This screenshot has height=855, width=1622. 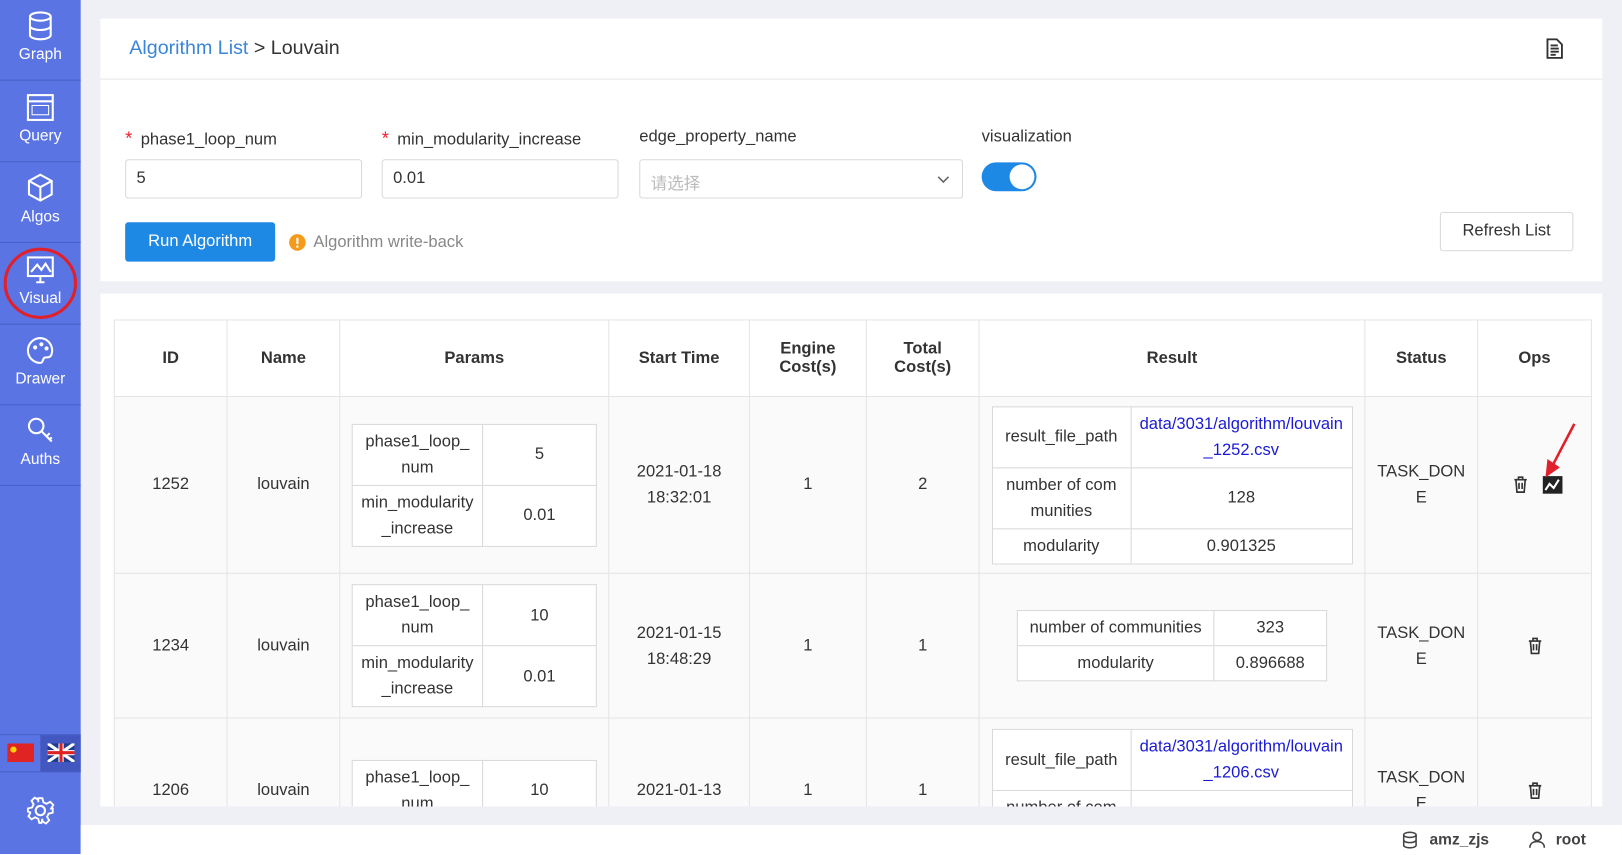 I want to click on value-cell: 5, so click(x=539, y=454).